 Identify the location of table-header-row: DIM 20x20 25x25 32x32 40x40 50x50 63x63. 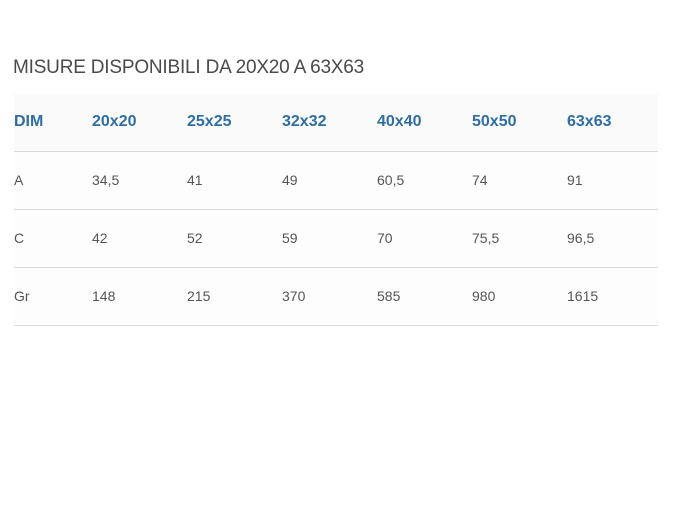
(336, 123).